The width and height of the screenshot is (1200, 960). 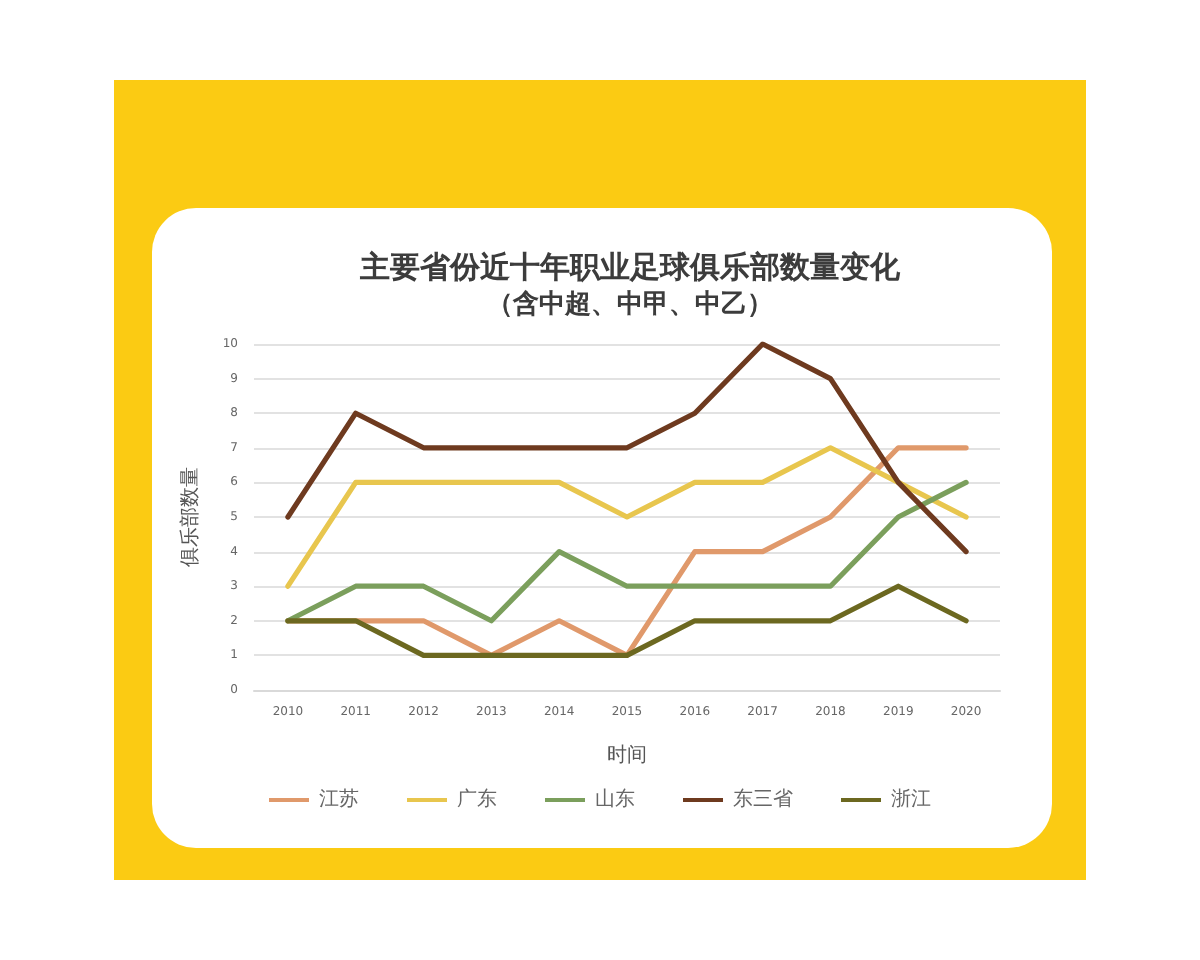 I want to click on legend-label: 山东, so click(x=615, y=799).